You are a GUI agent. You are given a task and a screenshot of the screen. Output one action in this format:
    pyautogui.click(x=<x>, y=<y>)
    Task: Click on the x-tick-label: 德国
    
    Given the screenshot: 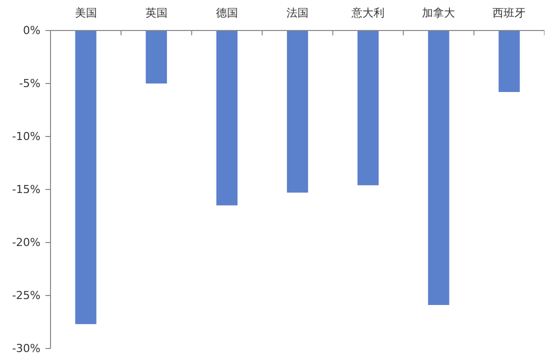 What is the action you would take?
    pyautogui.click(x=227, y=13)
    